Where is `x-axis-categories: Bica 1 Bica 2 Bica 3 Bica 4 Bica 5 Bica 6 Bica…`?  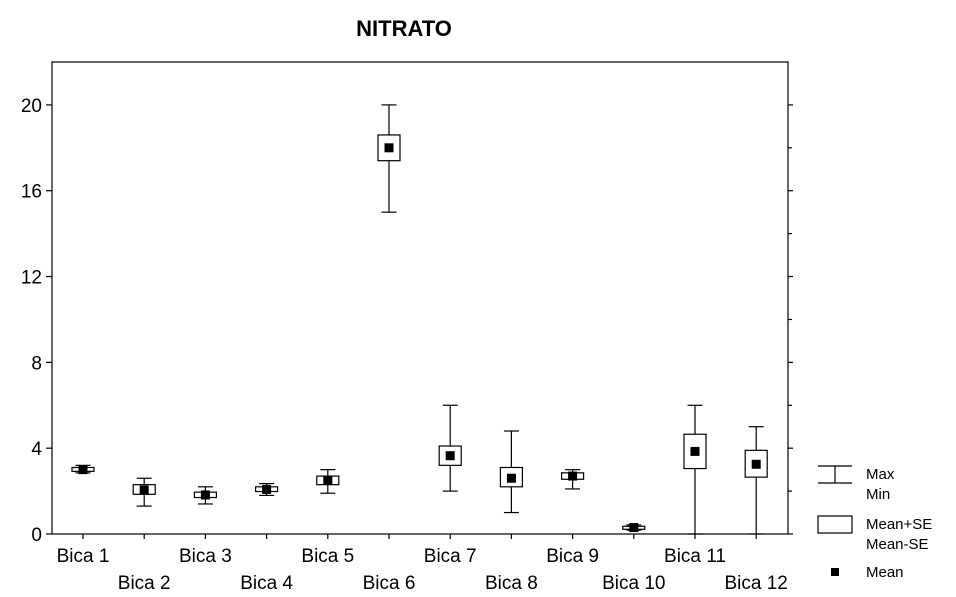 x-axis-categories: Bica 1 Bica 2 Bica 3 Bica 4 Bica 5 Bica 6 Bica… is located at coordinates (422, 564).